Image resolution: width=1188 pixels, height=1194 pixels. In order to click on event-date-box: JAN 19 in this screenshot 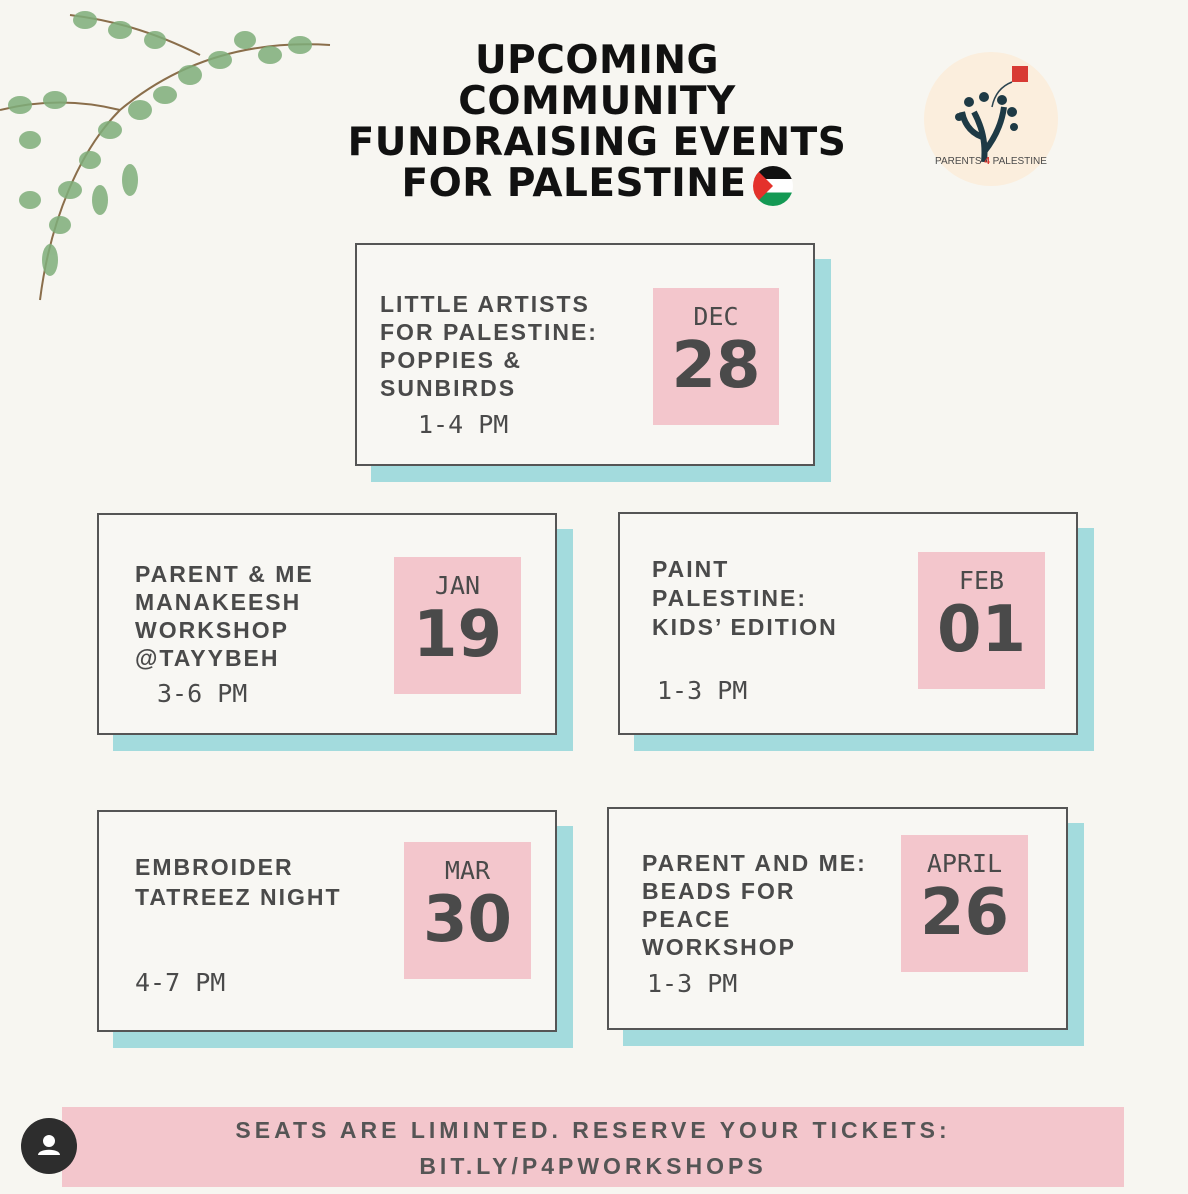, I will do `click(457, 625)`.